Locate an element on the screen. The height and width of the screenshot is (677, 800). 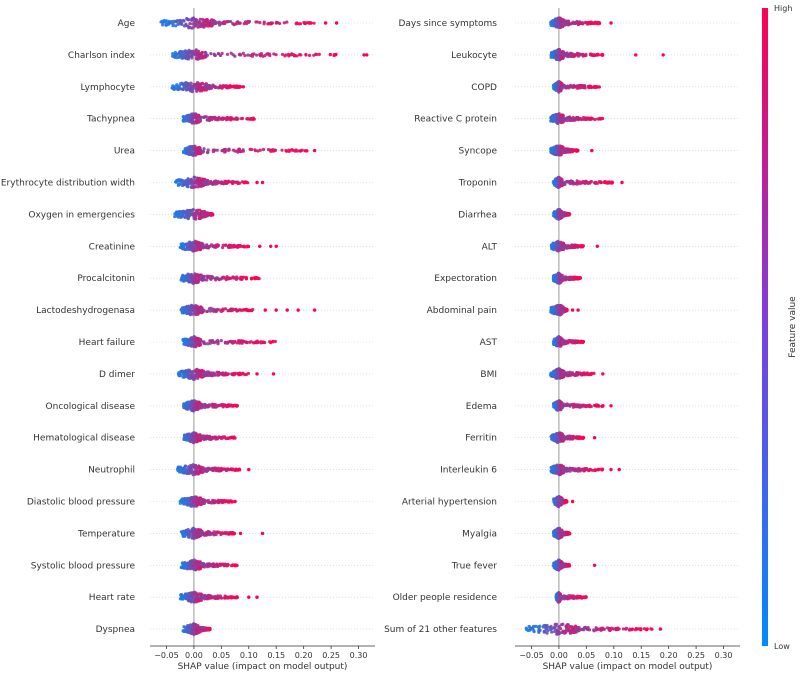
feature-row: Syncope is located at coordinates (599, 150).